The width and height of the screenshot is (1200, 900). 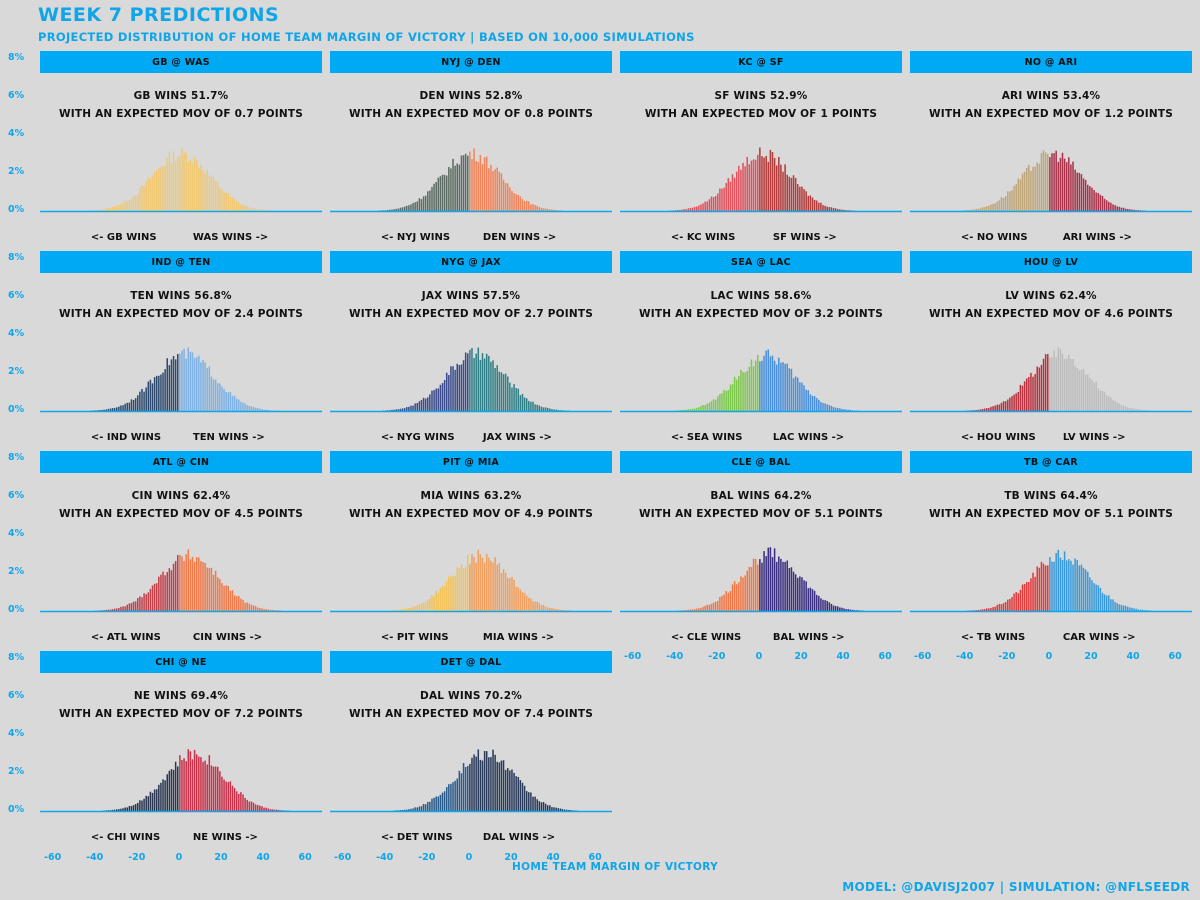 I want to click on histogram, so click(x=181, y=781).